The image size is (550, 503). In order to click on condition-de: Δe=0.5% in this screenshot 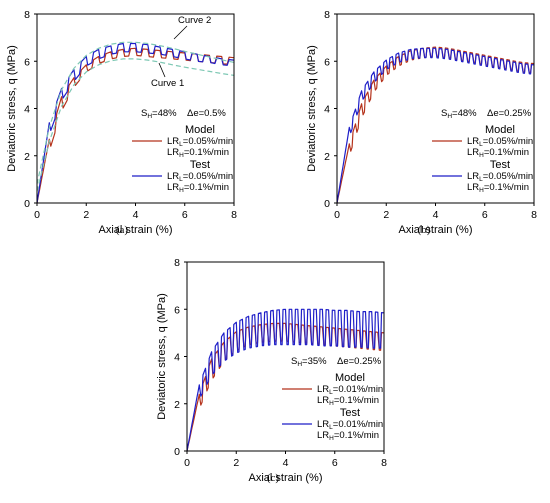, I will do `click(206, 113)`.